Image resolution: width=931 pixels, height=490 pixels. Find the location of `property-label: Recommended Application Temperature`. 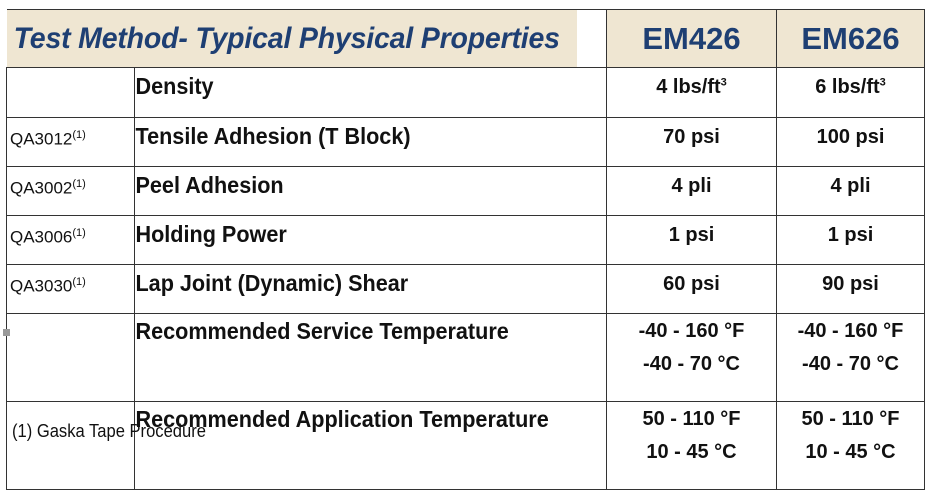

property-label: Recommended Application Temperature is located at coordinates (356, 445).